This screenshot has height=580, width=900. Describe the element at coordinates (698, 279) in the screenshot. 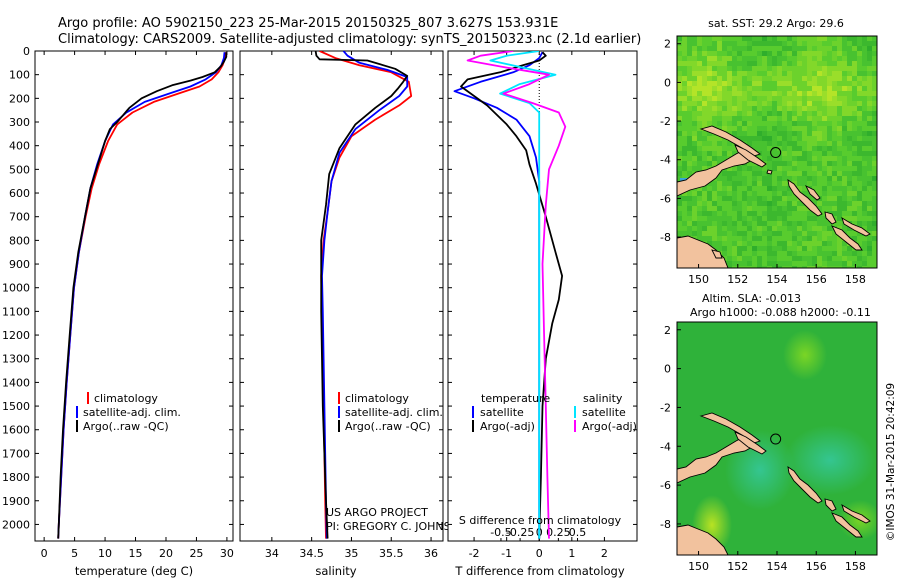

I see `map-lon-label: 150` at that location.